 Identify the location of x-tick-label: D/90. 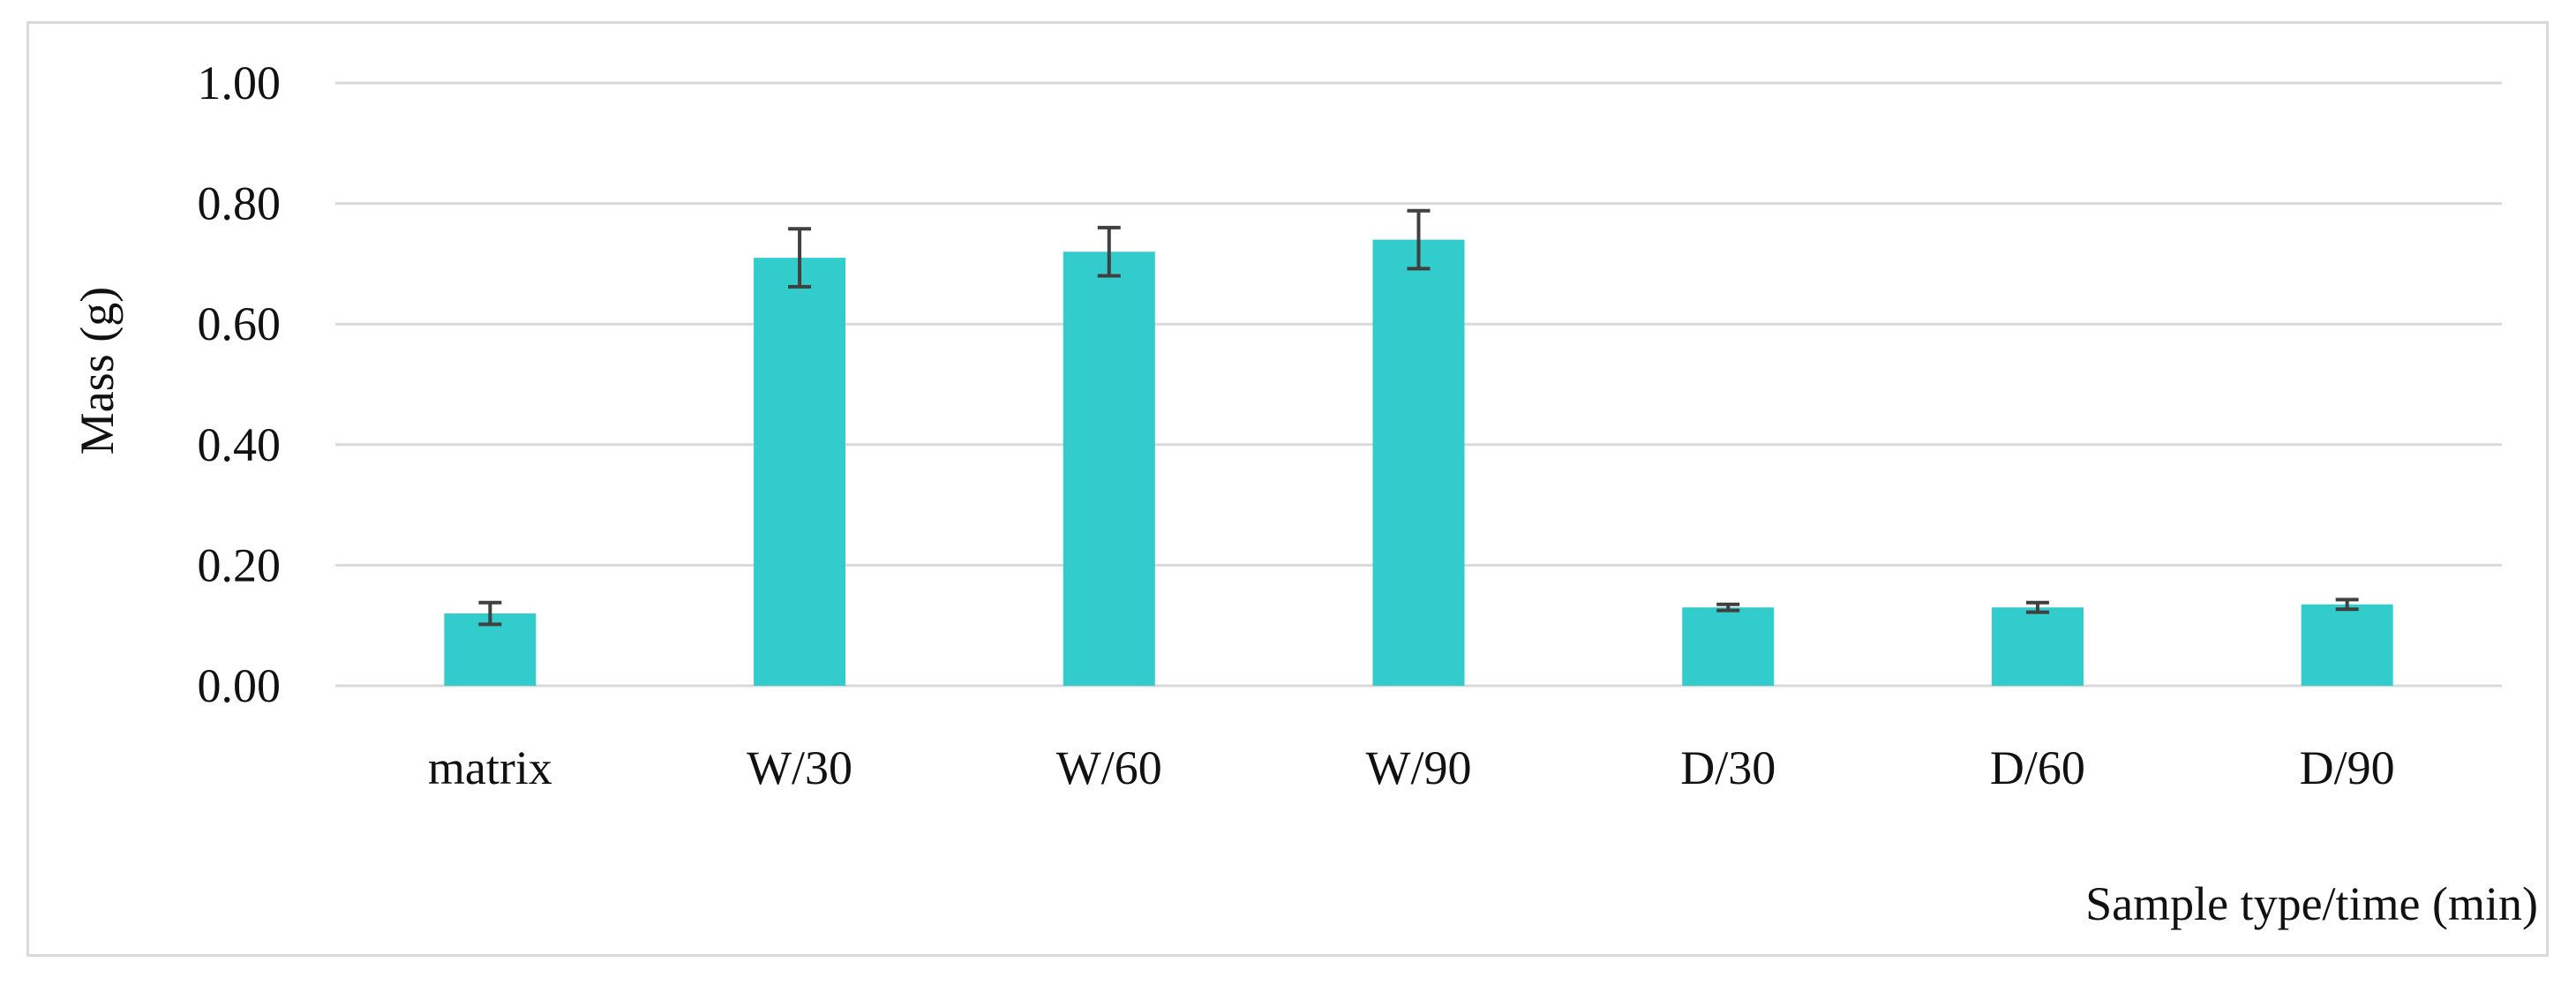
(2347, 767).